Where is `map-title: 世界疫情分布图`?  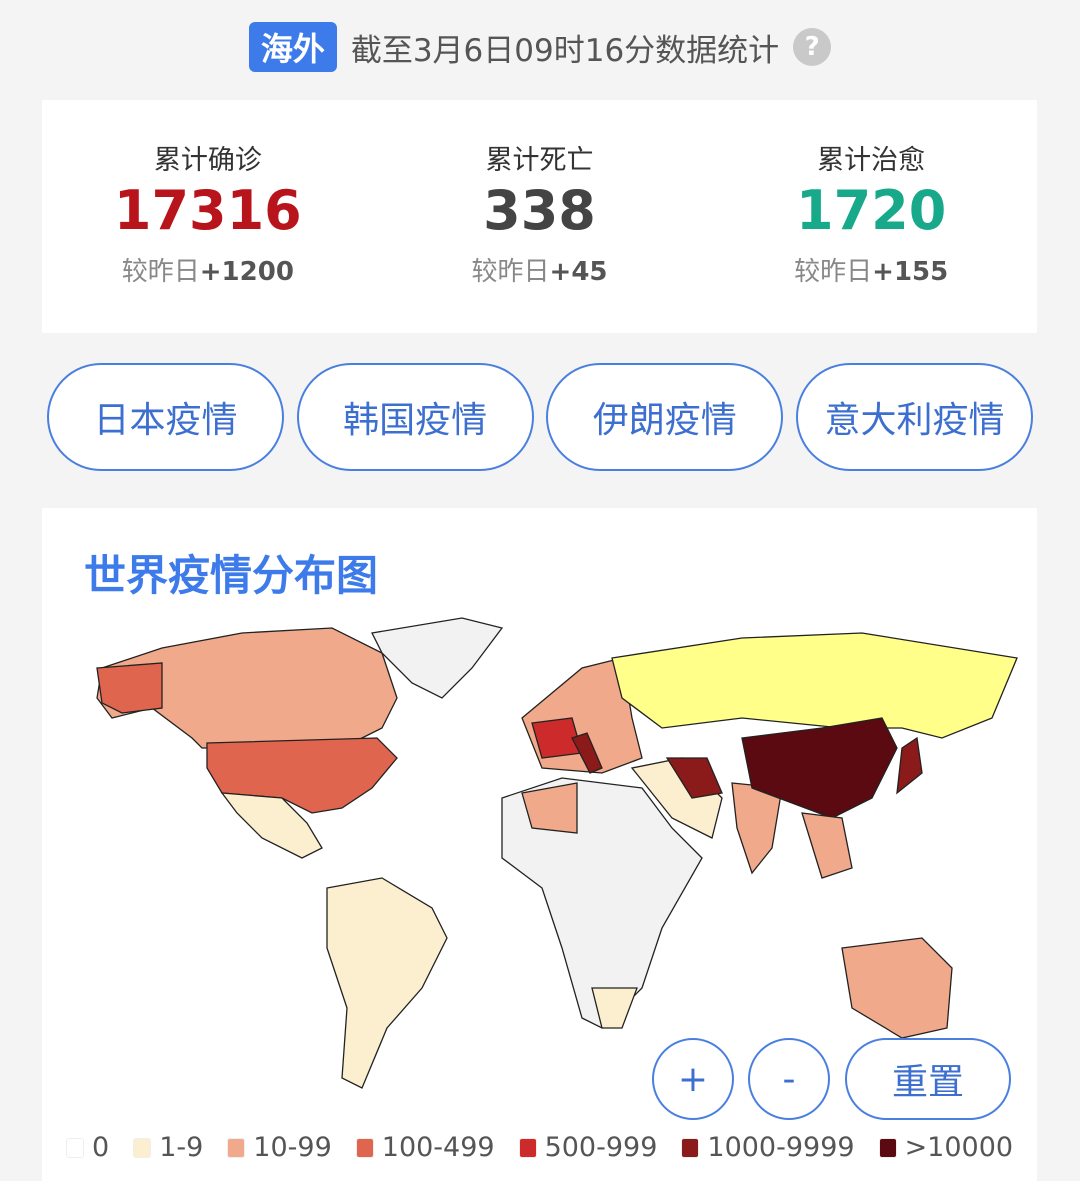 map-title: 世界疫情分布图 is located at coordinates (231, 575).